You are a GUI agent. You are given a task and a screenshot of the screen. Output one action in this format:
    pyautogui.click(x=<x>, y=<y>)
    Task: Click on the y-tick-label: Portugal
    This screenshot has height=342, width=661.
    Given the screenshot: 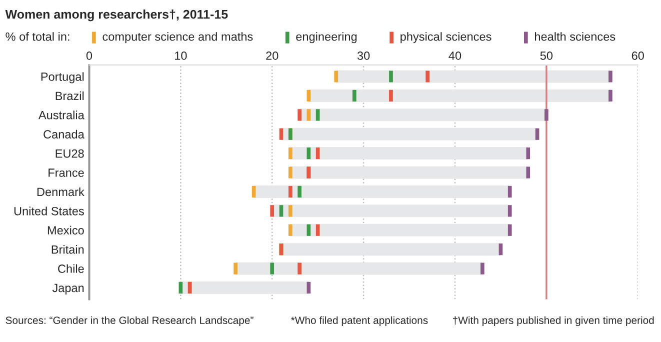 What is the action you would take?
    pyautogui.click(x=62, y=78)
    